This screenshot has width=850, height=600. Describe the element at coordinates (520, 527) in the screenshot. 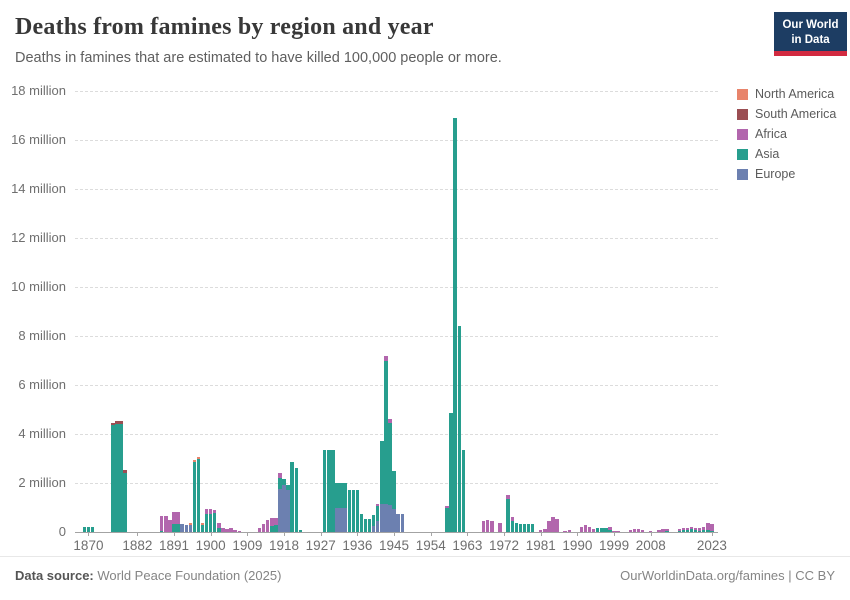

I see `famine-deaths-bar-1976` at that location.